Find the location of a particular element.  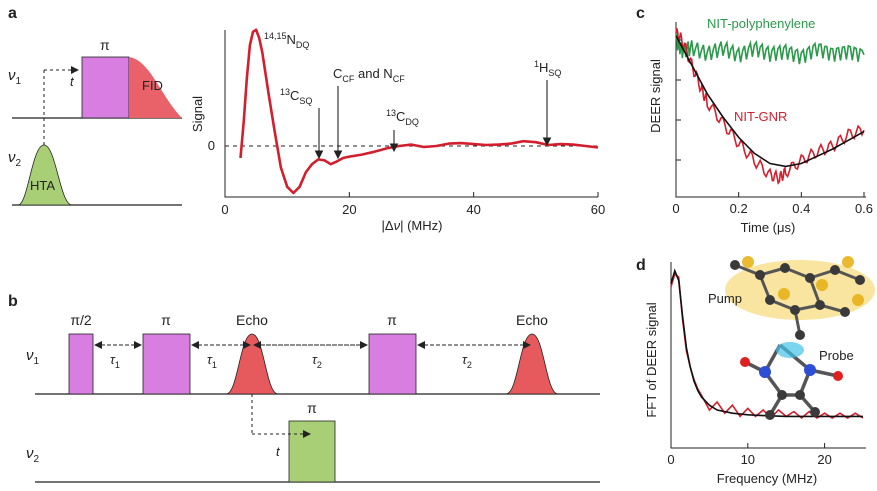

c-xtick-label: 0.4 is located at coordinates (801, 208).